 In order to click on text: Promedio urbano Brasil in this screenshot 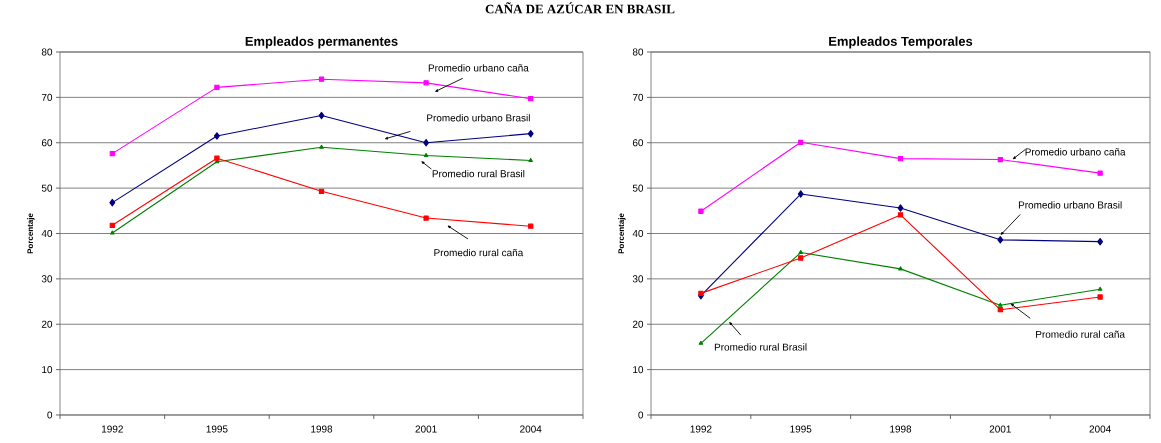, I will do `click(1070, 205)`.